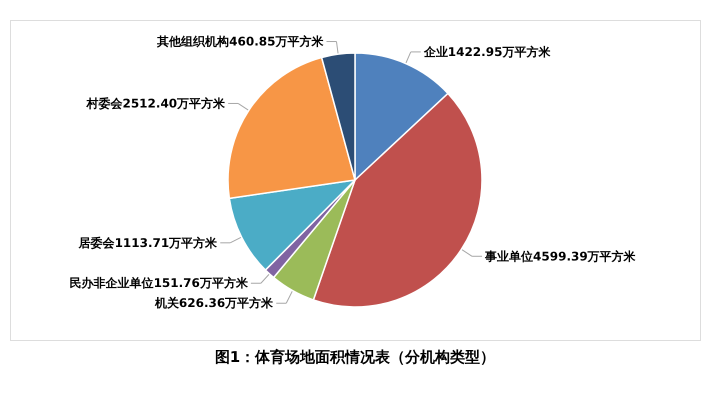 The image size is (719, 397). What do you see at coordinates (487, 51) in the screenshot?
I see `slice-label: 企业1422.95万平方米` at bounding box center [487, 51].